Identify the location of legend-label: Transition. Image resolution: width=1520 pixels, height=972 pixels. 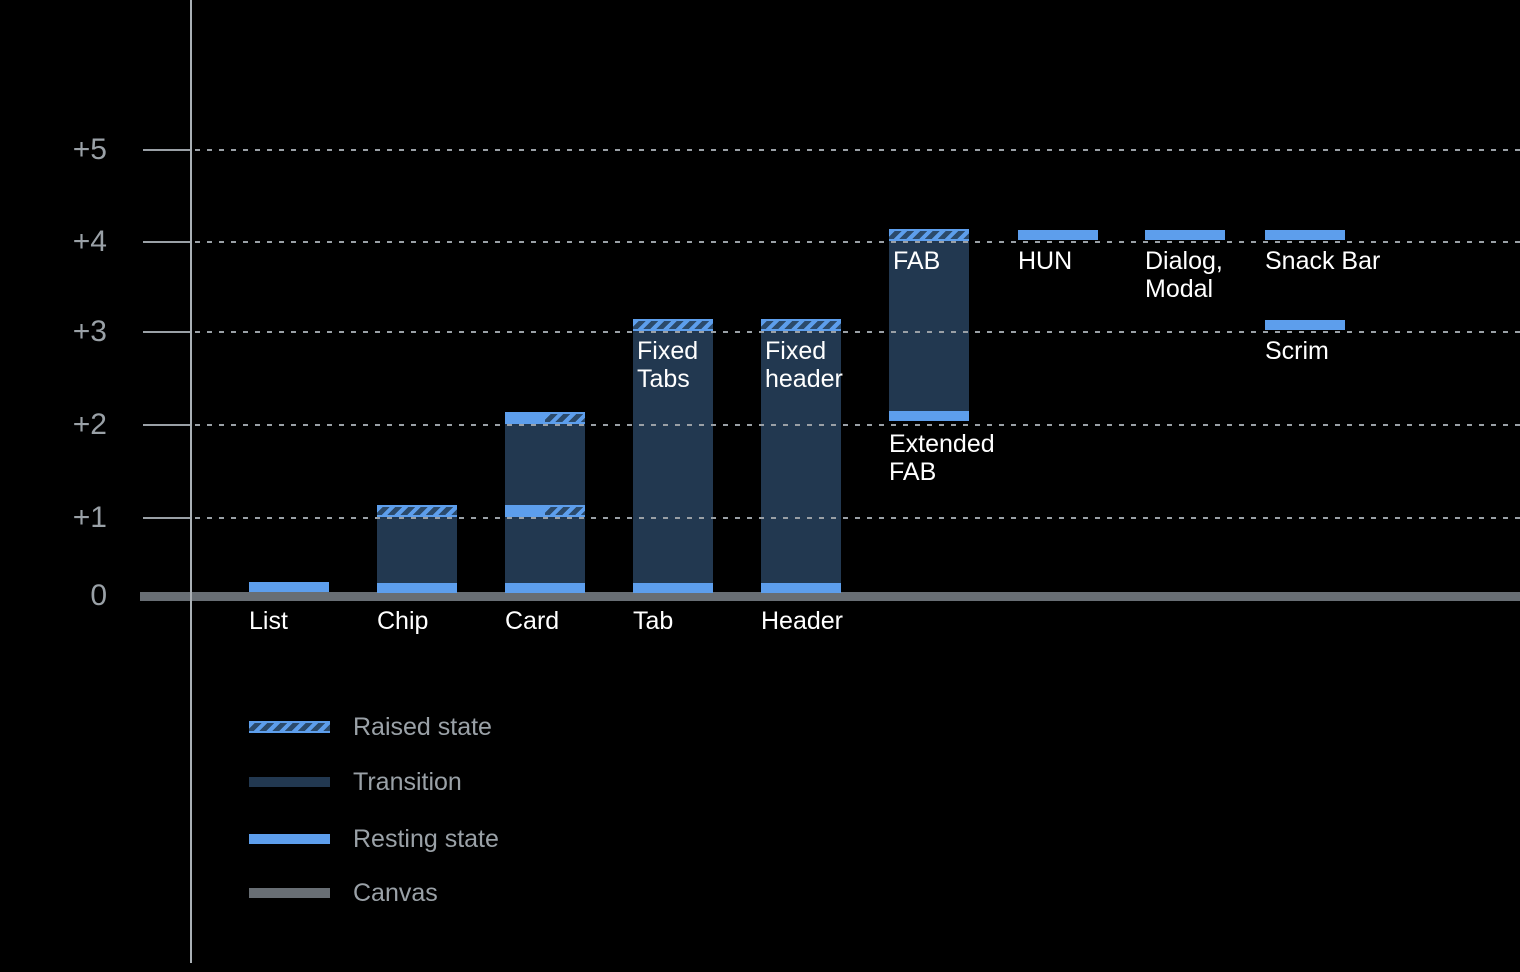
(407, 782).